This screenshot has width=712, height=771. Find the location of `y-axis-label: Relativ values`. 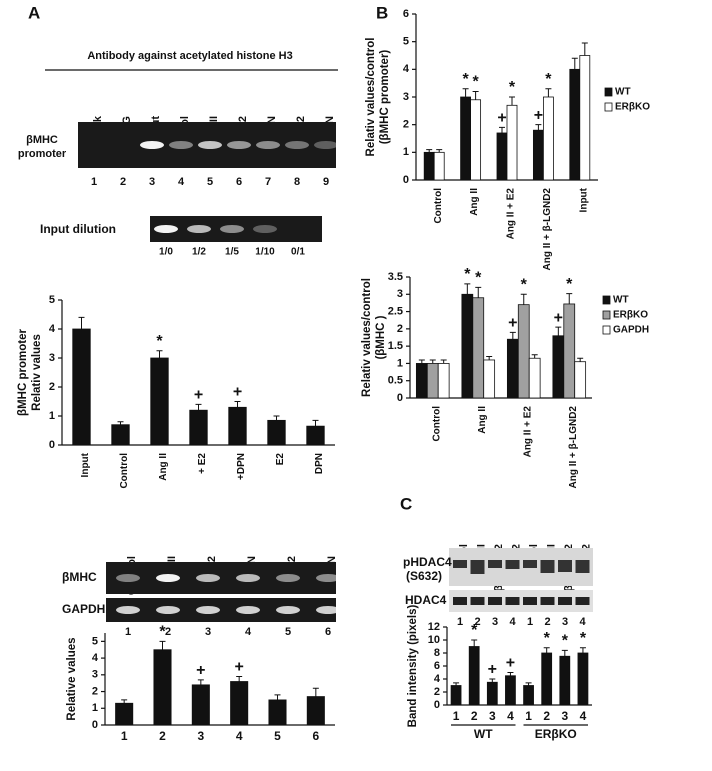

y-axis-label: Relativ values is located at coordinates (37, 372).